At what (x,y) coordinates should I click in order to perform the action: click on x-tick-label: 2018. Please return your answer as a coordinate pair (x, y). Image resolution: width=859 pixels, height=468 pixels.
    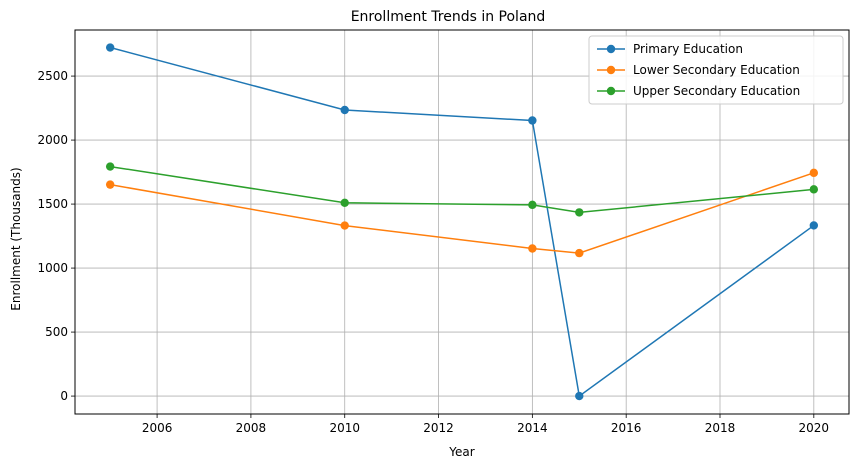
    Looking at the image, I should click on (720, 428).